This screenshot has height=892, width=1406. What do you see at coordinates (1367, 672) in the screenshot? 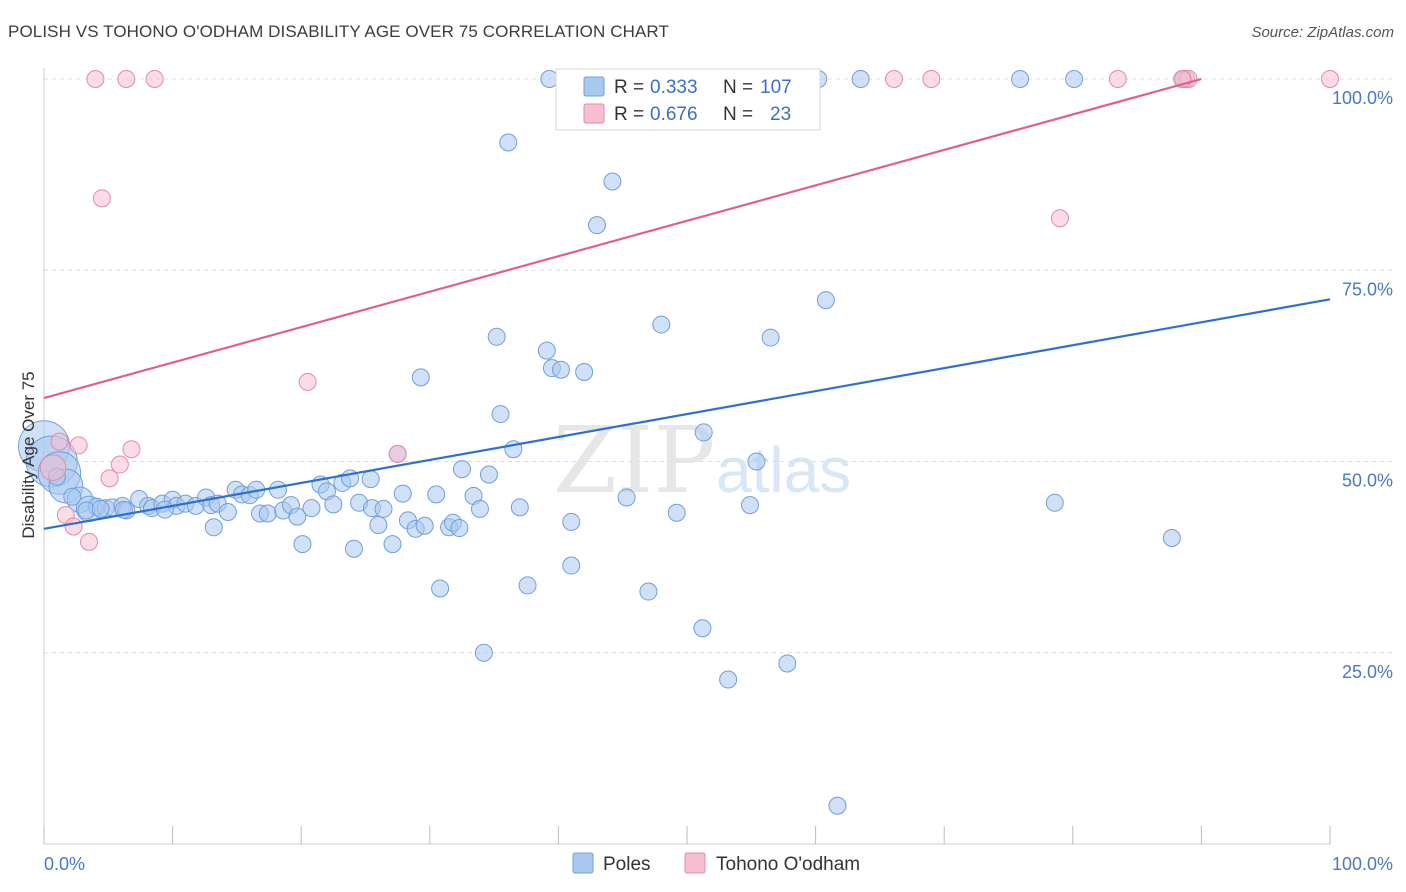
I see `y-tick-label: 25.0%` at bounding box center [1367, 672].